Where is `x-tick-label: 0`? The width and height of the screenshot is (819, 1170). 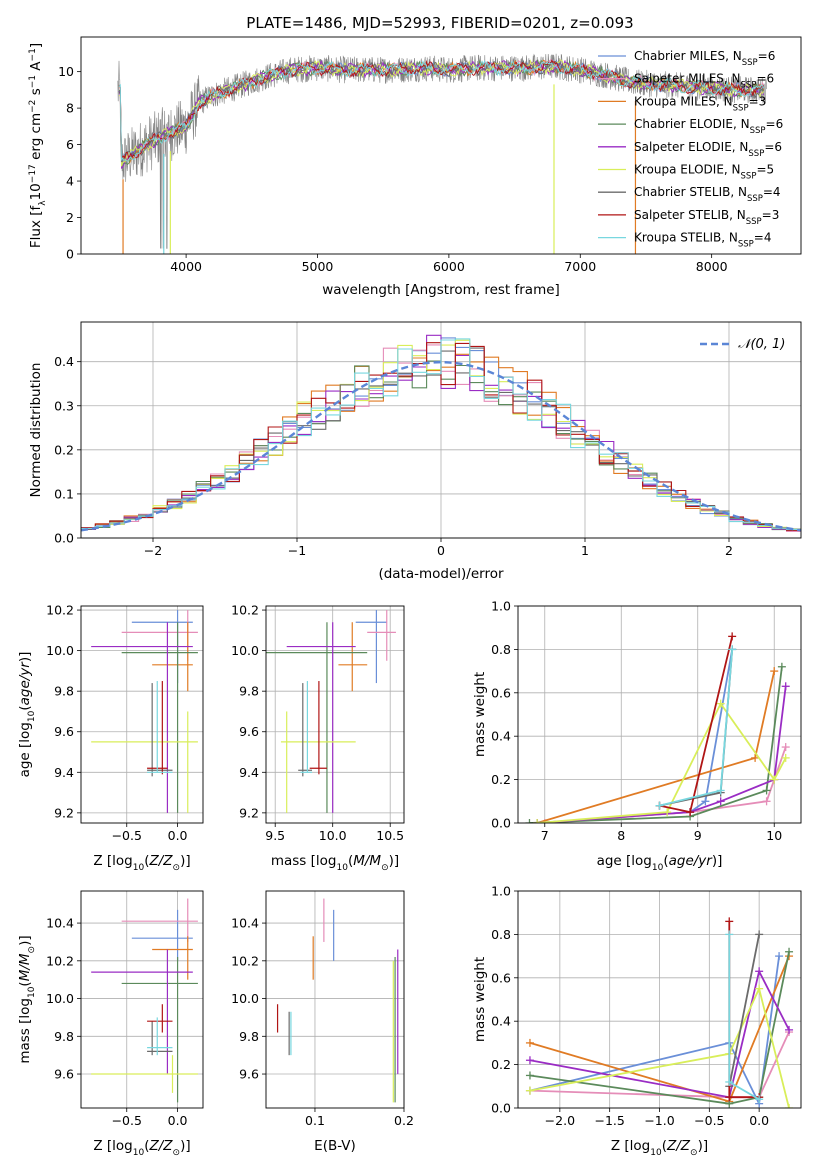 x-tick-label: 0 is located at coordinates (441, 550).